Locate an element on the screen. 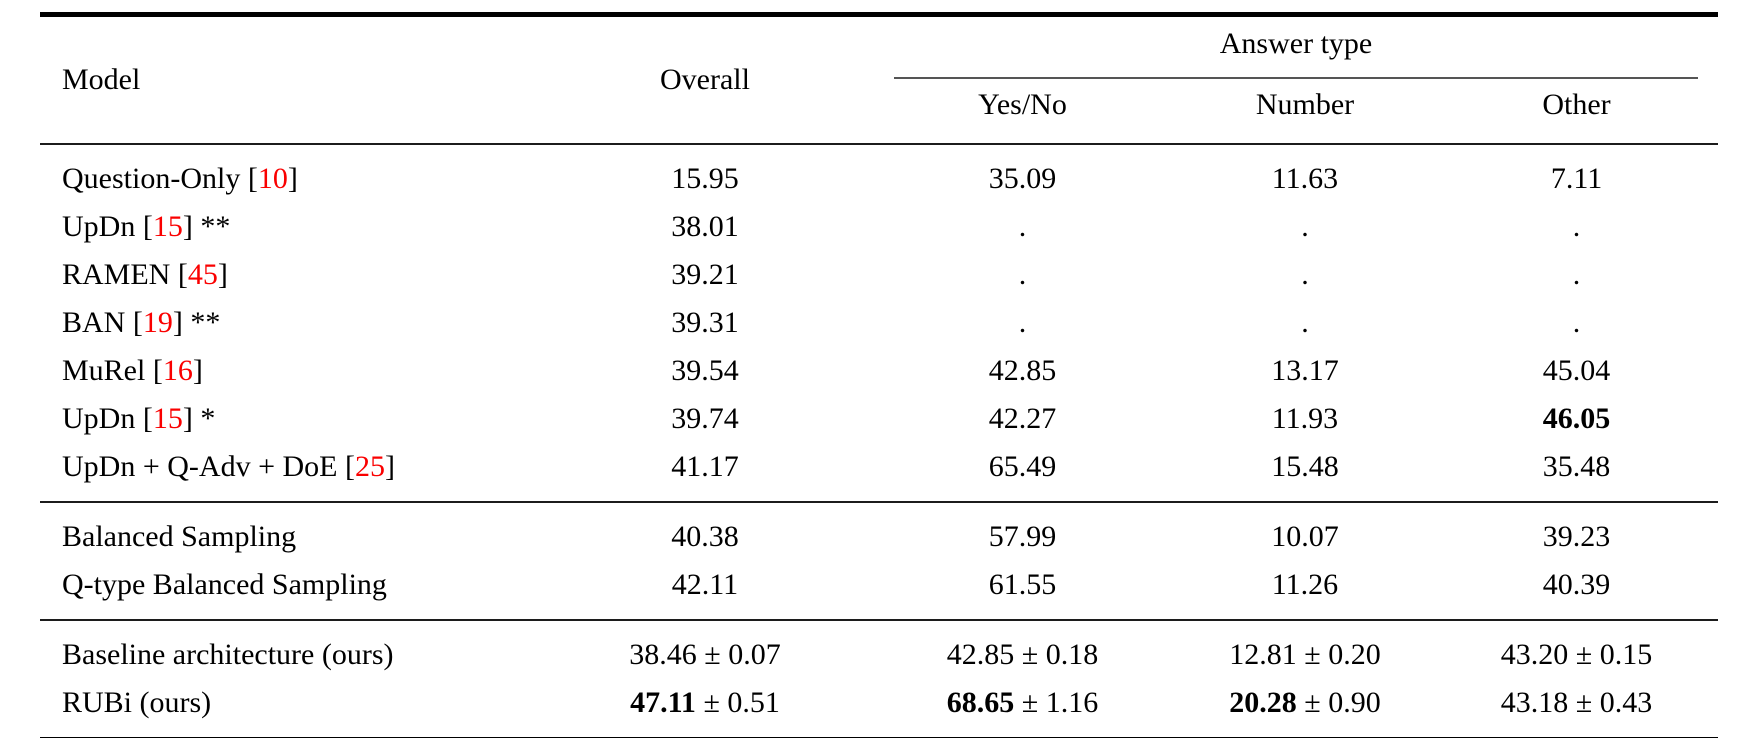 This screenshot has width=1762, height=738. column-header-overall: Overall is located at coordinates (705, 79).